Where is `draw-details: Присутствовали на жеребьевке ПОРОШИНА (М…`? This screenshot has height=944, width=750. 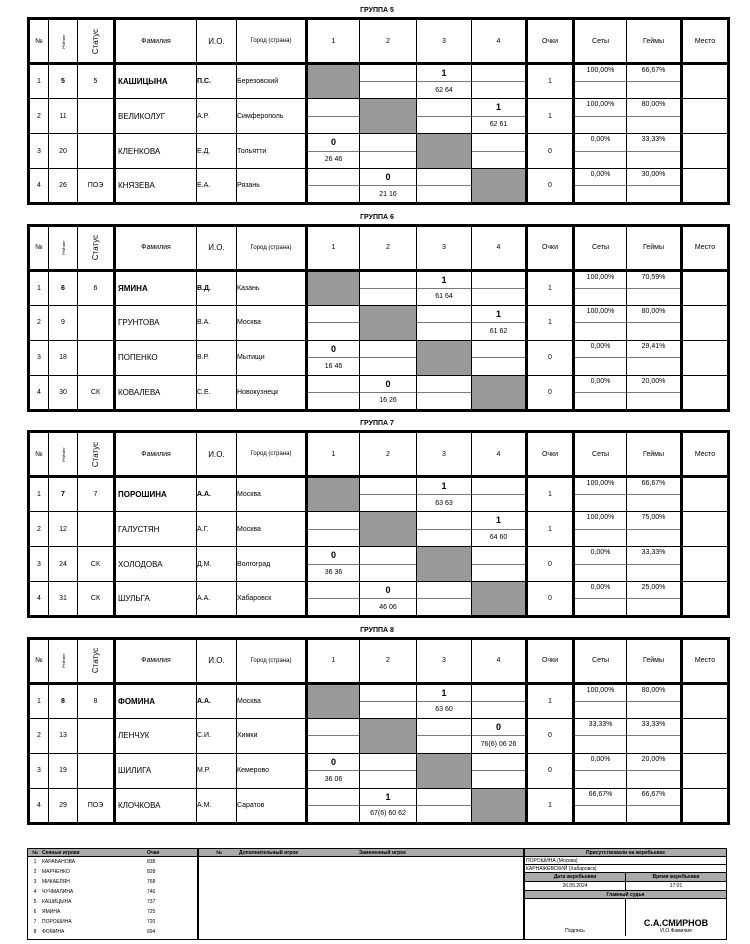
draw-details: Присутствовали на жеребьевке ПОРОШИНА (М… is located at coordinates (625, 894).